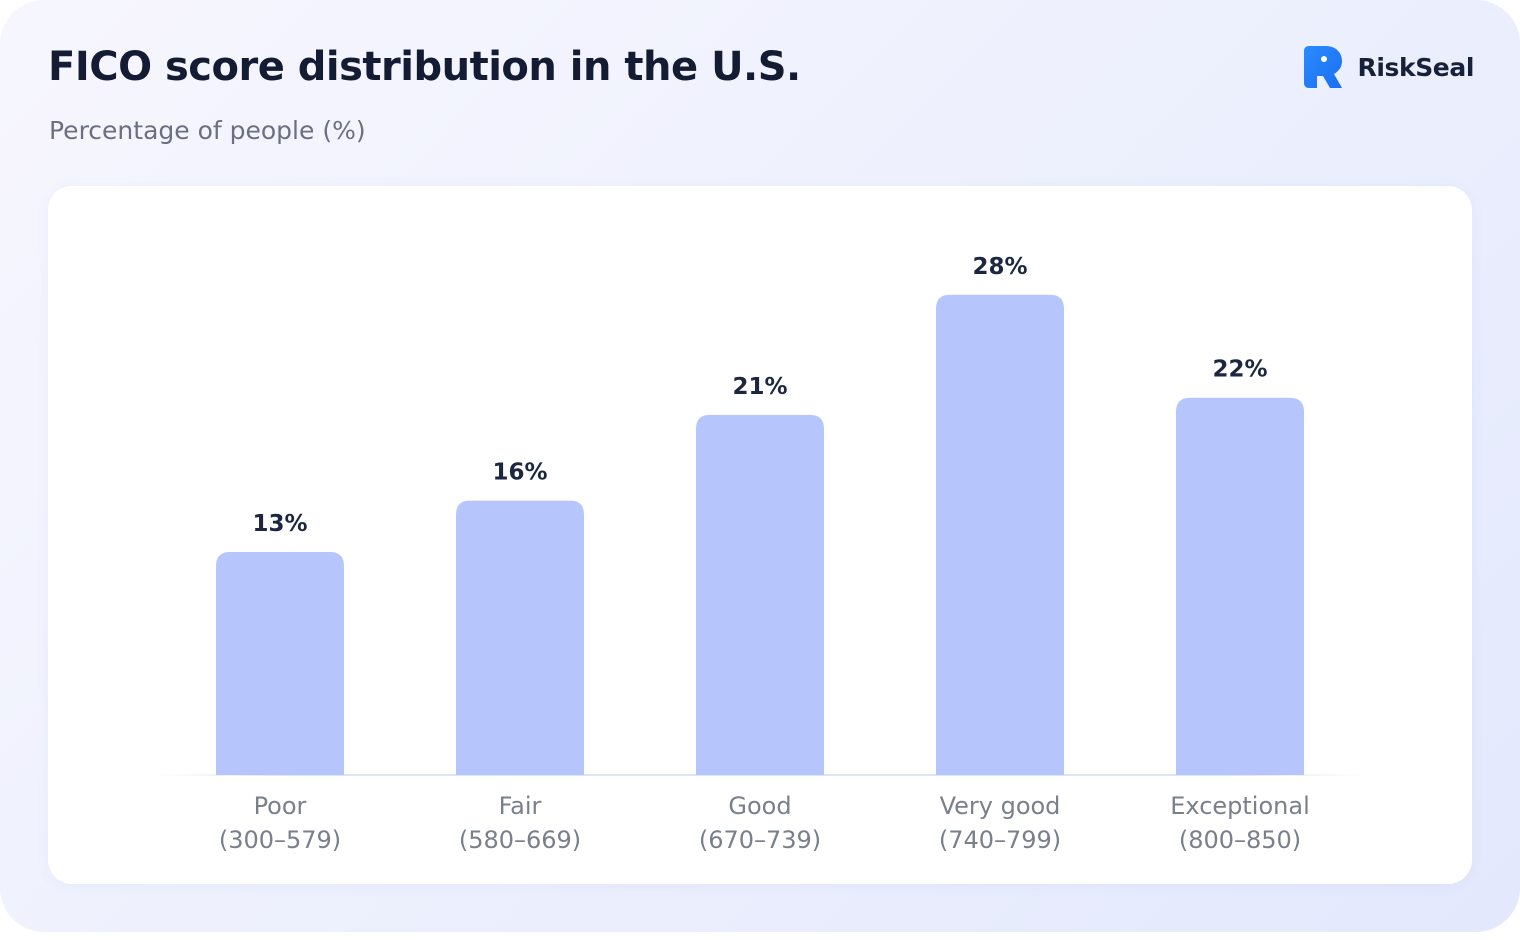 This screenshot has width=1520, height=940. Describe the element at coordinates (520, 806) in the screenshot. I see `tick-label-fair: Fair` at that location.